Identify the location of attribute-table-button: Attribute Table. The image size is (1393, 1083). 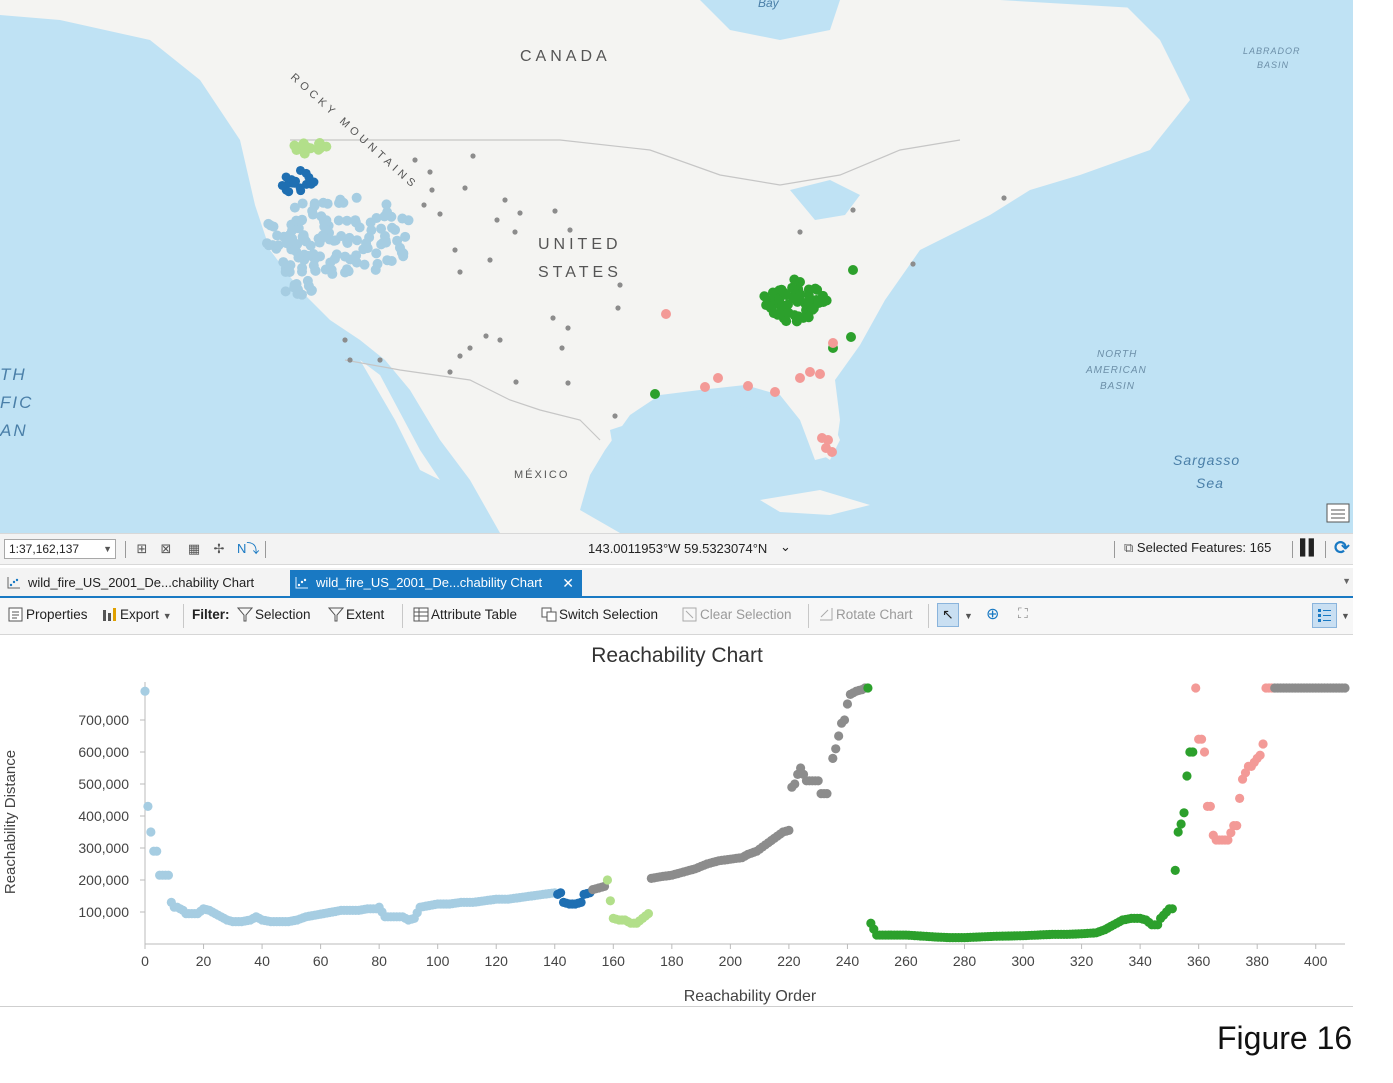
(465, 614).